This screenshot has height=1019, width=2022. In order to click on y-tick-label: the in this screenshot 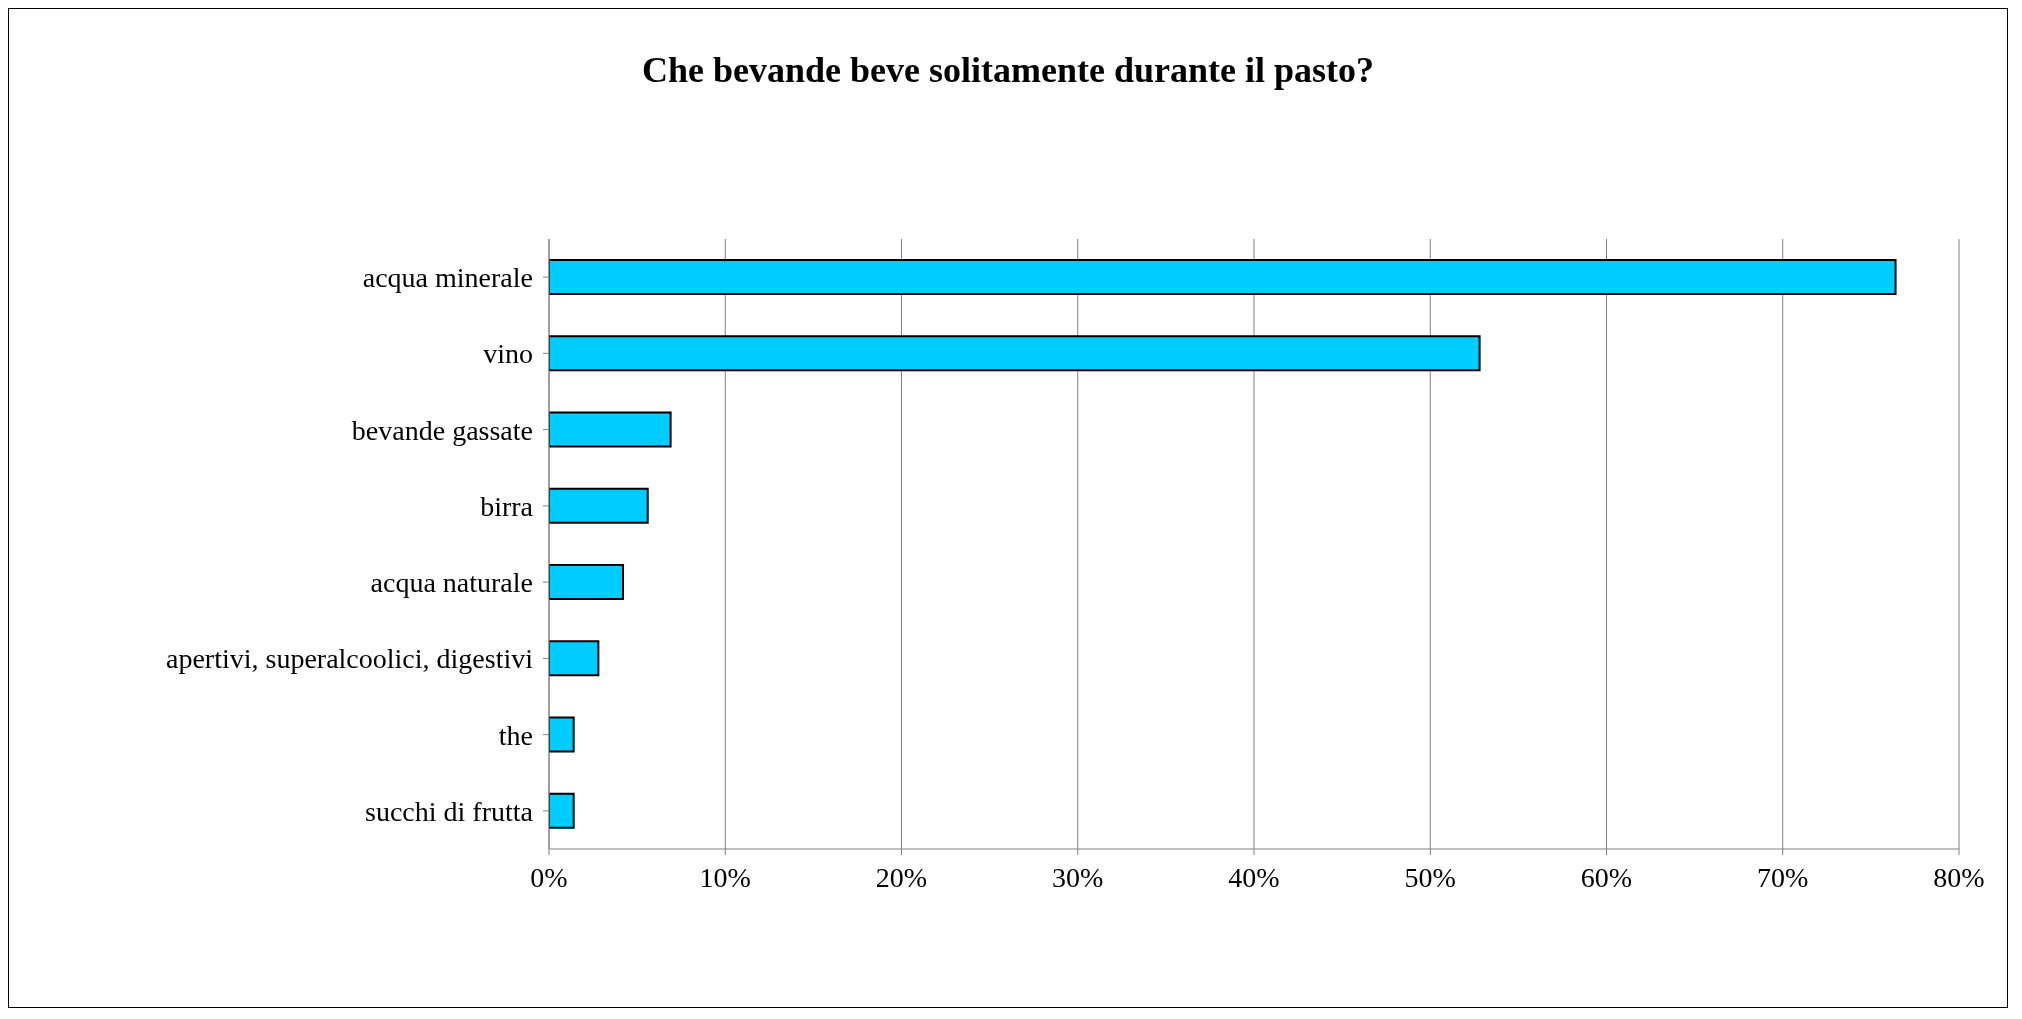, I will do `click(515, 735)`.